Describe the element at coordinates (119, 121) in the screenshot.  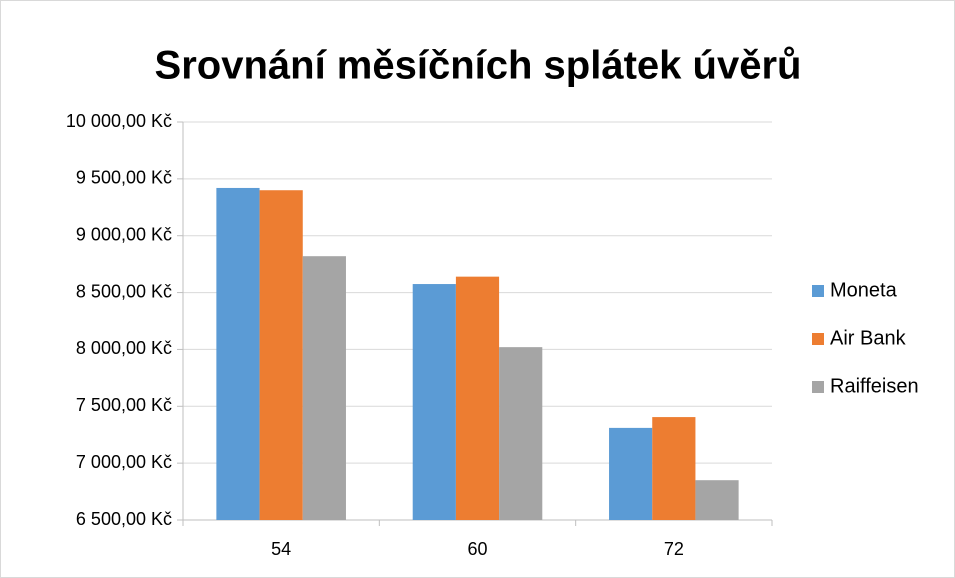
I see `y-tick-label: 10 000,00 Kč` at that location.